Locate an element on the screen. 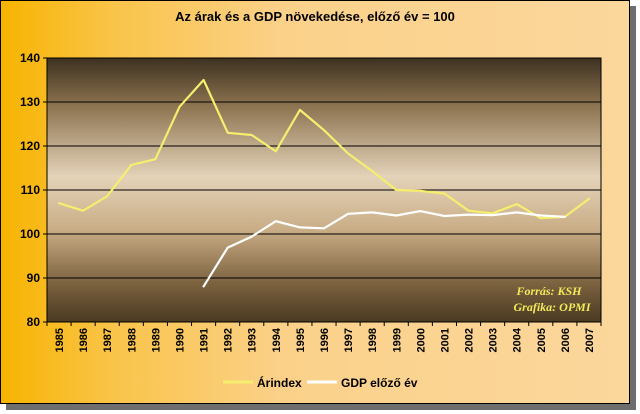 This screenshot has width=640, height=414. series-line-gdp is located at coordinates (384, 249).